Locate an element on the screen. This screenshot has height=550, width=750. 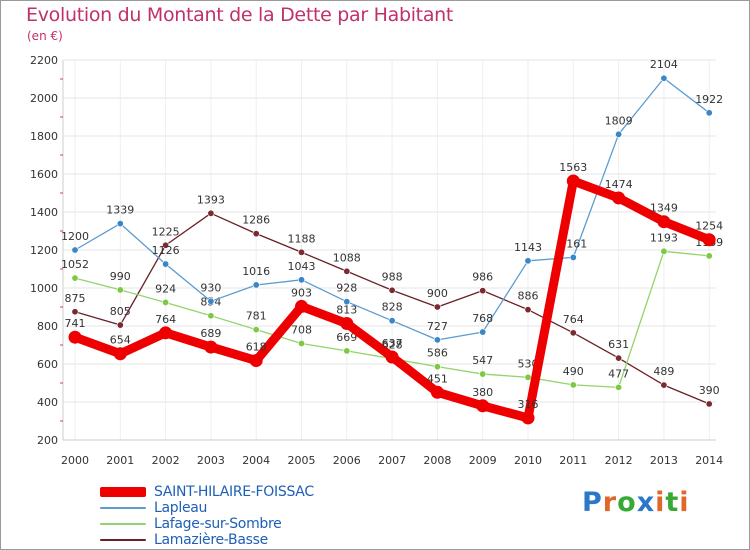
data-label: 1088 is located at coordinates (347, 257).